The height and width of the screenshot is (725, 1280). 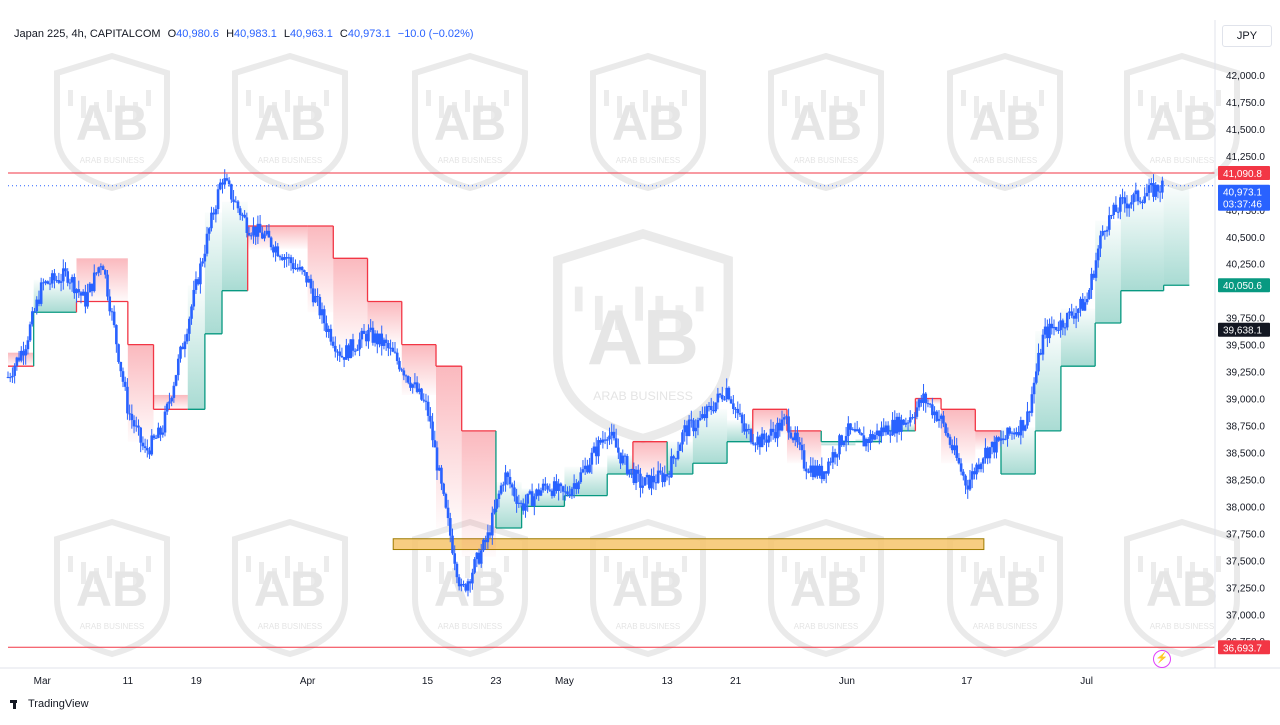 I want to click on flash-icon: ⚡, so click(x=1162, y=659).